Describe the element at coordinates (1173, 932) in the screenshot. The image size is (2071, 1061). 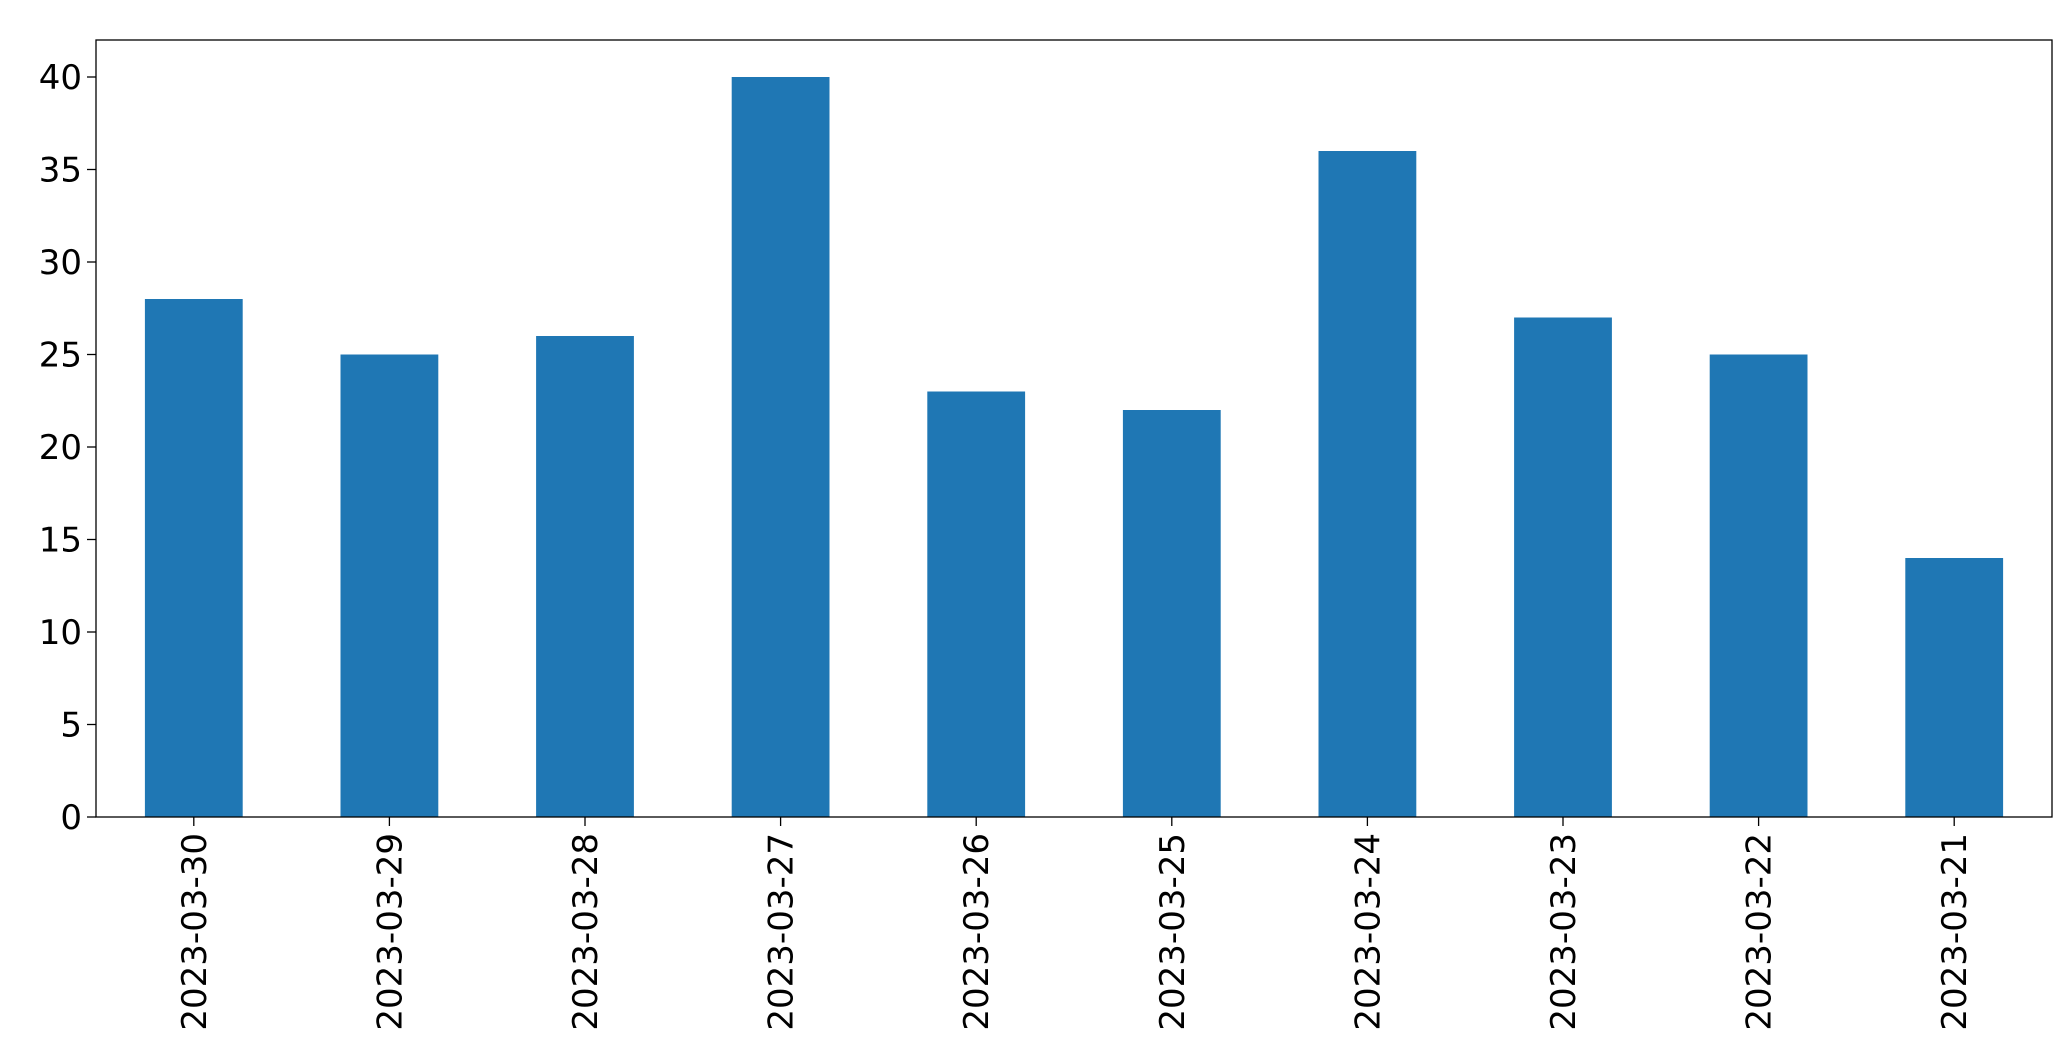
I see `x-tick-label: 2023-03-25` at that location.